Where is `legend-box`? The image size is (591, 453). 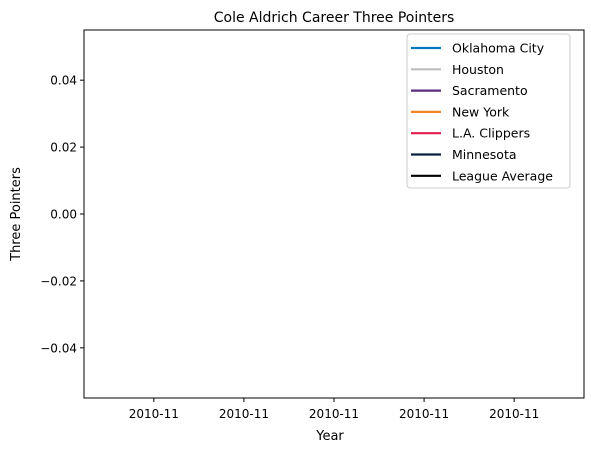
legend-box is located at coordinates (488, 111).